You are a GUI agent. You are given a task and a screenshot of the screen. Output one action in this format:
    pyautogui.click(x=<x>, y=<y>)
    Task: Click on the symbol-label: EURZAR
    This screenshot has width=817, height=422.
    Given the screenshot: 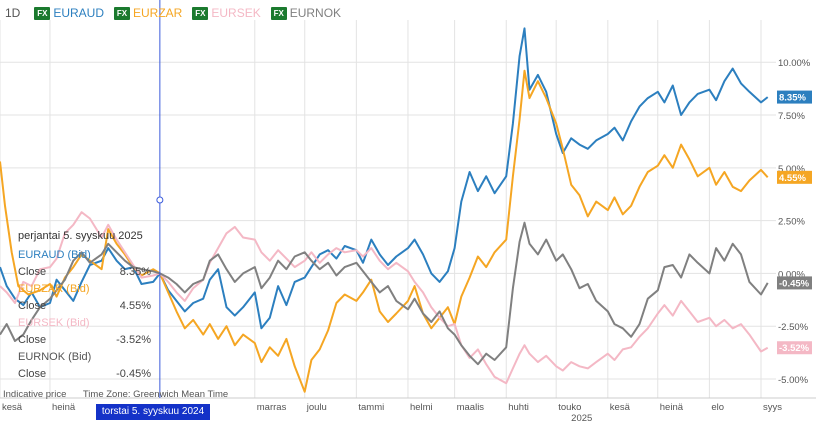 What is the action you would take?
    pyautogui.click(x=158, y=13)
    